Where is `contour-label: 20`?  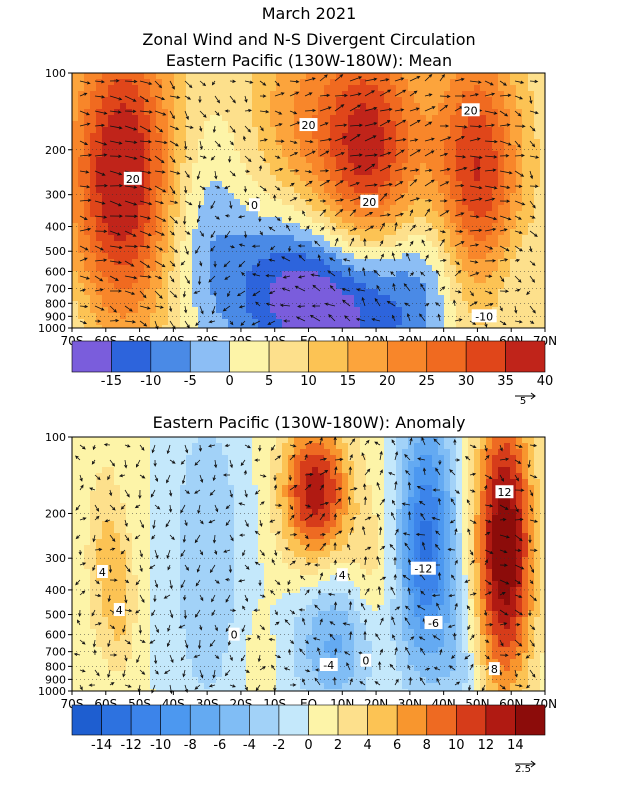 contour-label: 20 is located at coordinates (369, 202).